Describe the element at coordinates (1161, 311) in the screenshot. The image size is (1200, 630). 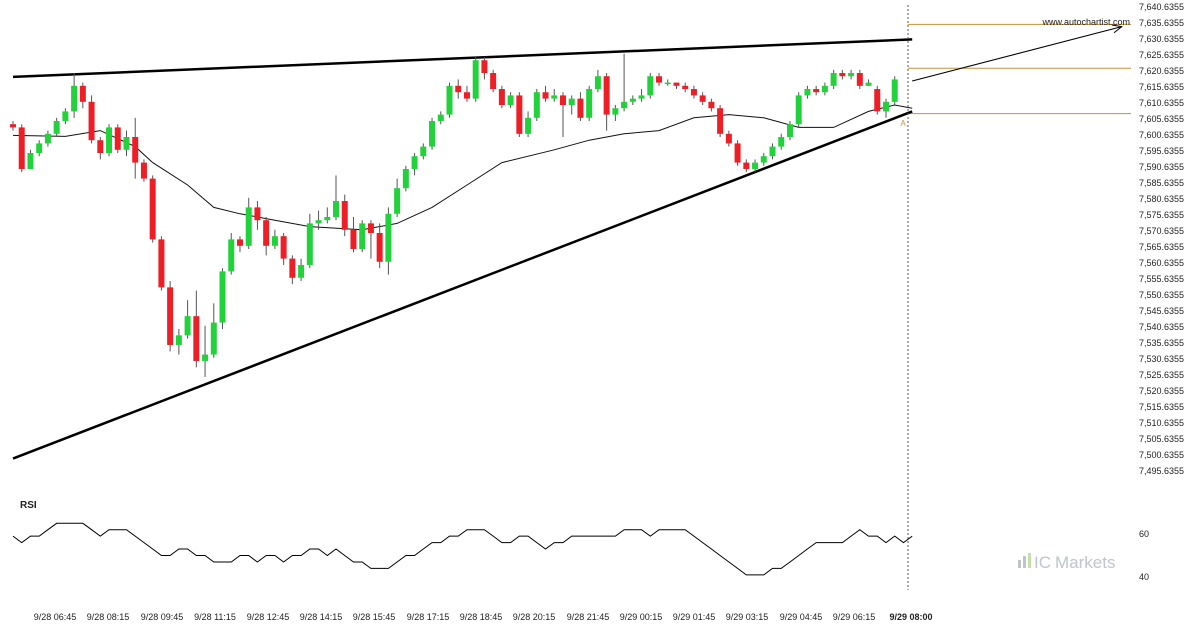
I see `price-tick-label: 7,545.6355` at that location.